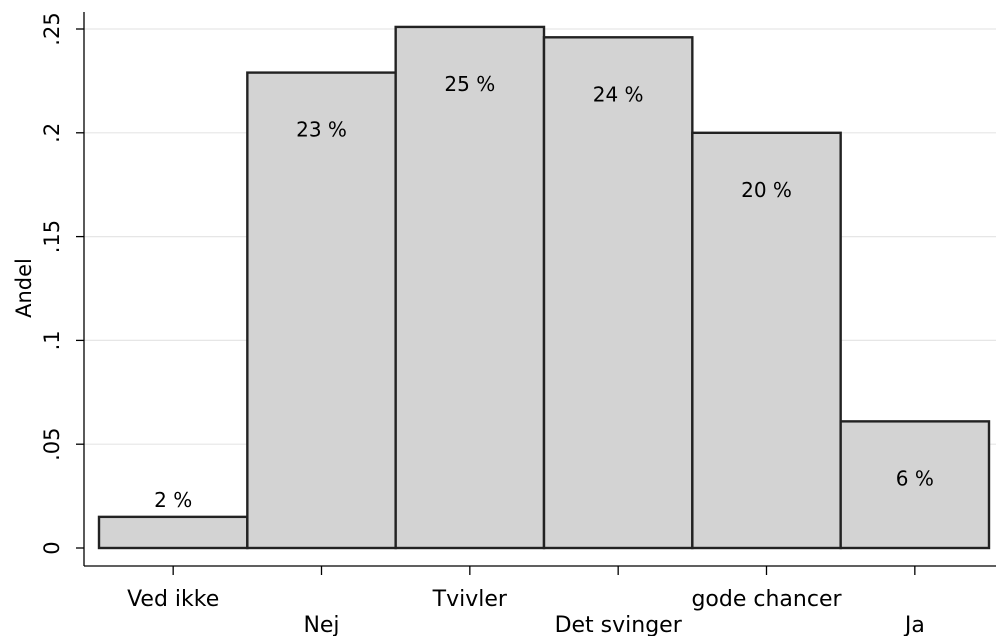 The image size is (996, 636). What do you see at coordinates (52, 28) in the screenshot?
I see `y-tick-label: .25` at bounding box center [52, 28].